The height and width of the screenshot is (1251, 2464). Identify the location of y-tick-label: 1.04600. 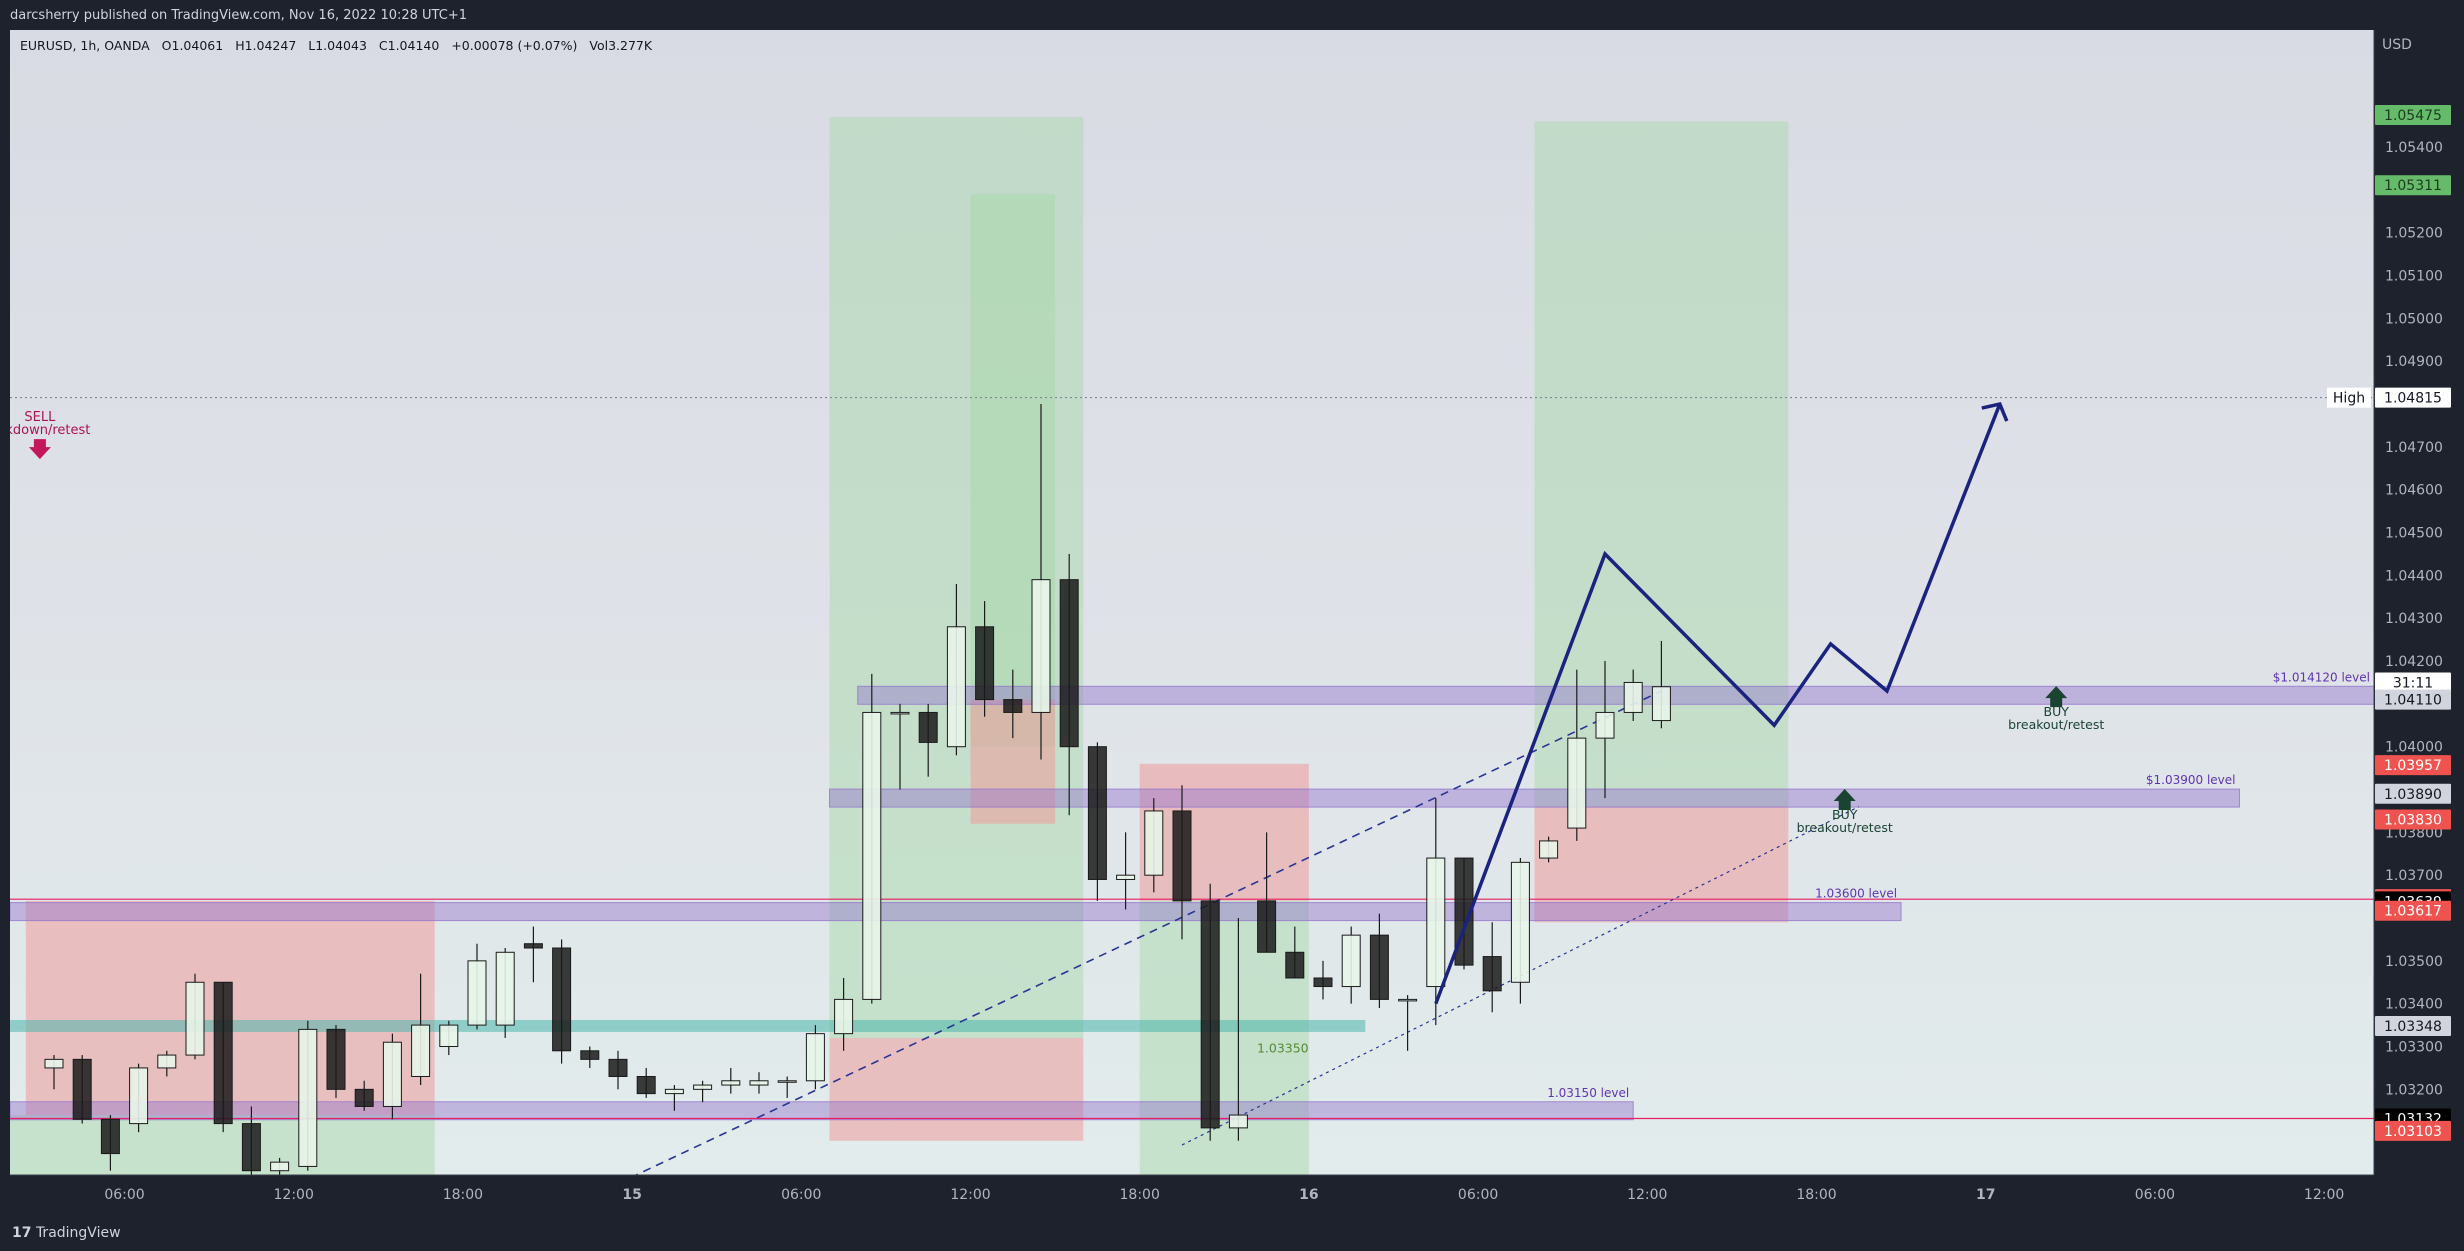
(2414, 491).